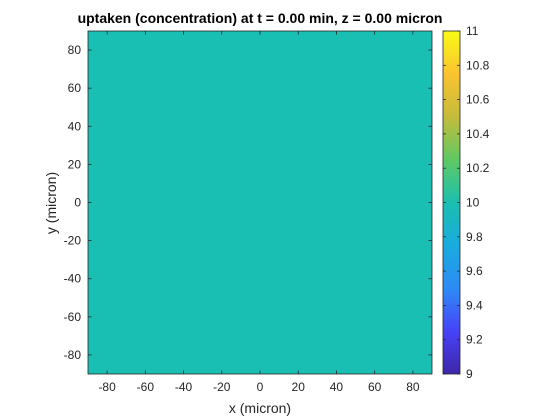 The width and height of the screenshot is (560, 420). Describe the element at coordinates (337, 387) in the screenshot. I see `x-tick-label: 40` at that location.